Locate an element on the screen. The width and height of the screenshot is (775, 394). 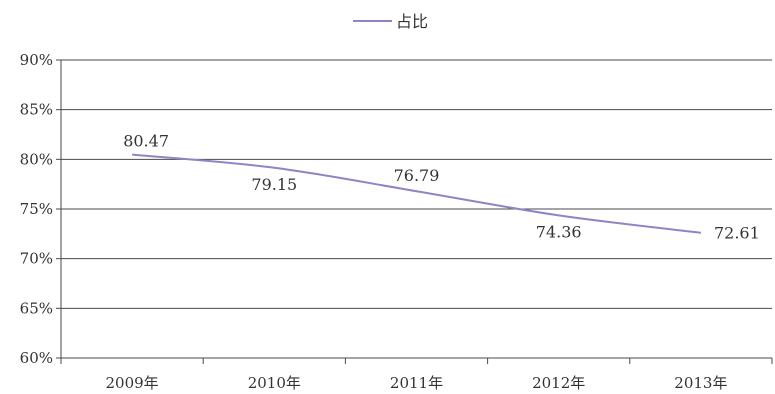
y-tick-label: 70% is located at coordinates (36, 259).